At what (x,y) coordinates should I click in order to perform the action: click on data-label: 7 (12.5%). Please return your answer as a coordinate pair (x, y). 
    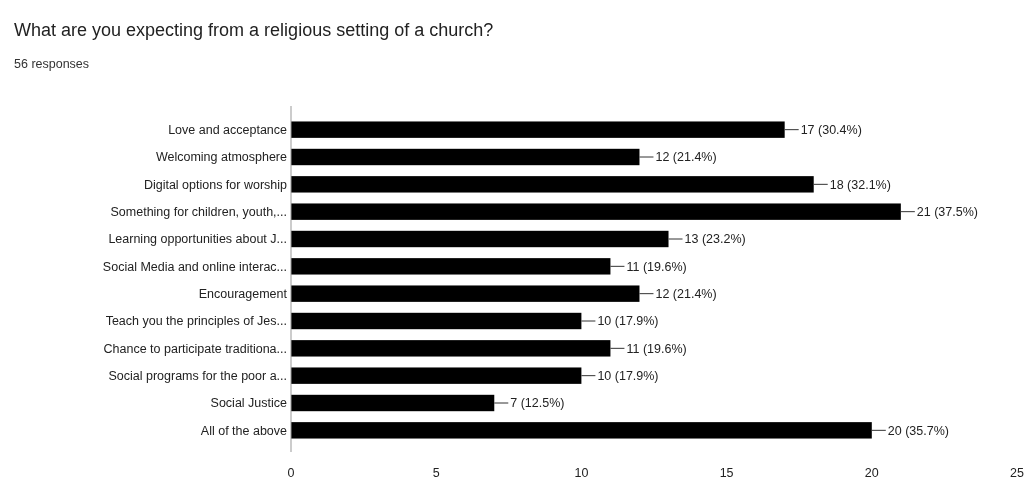
    Looking at the image, I should click on (537, 403).